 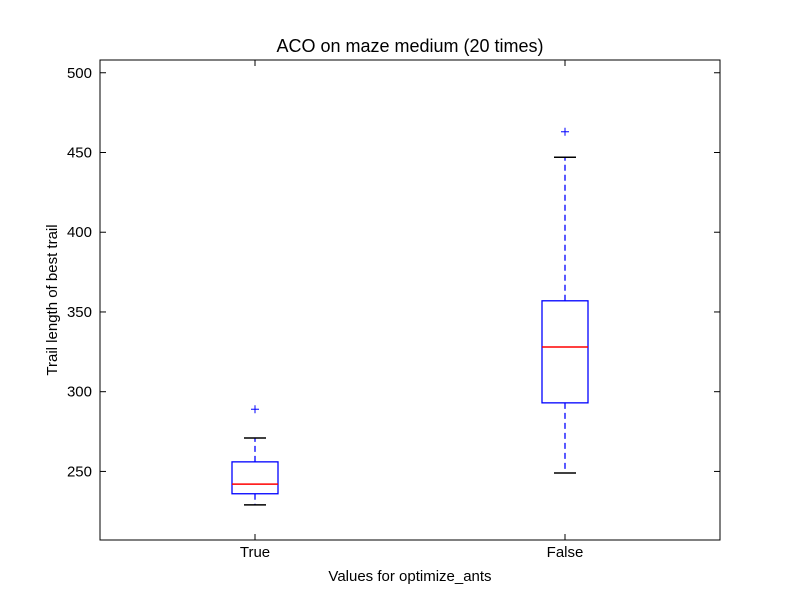 What do you see at coordinates (79, 152) in the screenshot?
I see `y-tick-label-450: 450` at bounding box center [79, 152].